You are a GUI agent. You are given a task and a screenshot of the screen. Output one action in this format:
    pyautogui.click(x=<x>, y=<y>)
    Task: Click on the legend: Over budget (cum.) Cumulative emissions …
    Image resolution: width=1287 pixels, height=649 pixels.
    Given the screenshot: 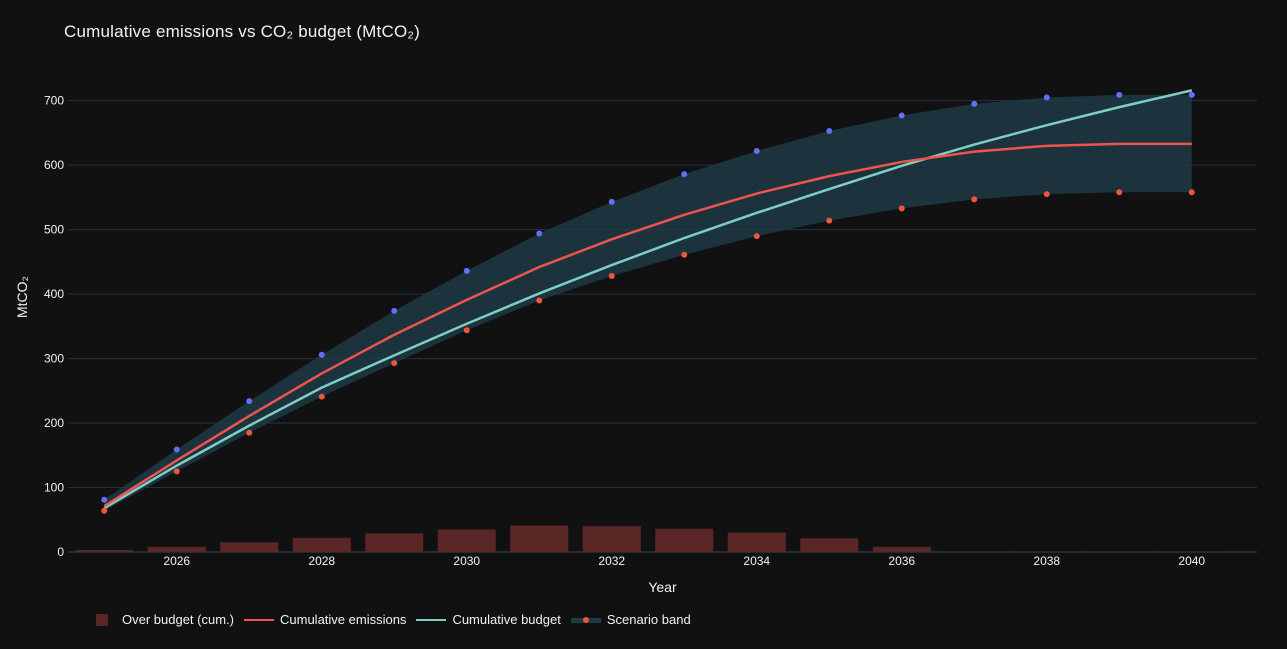 What is the action you would take?
    pyautogui.click(x=396, y=619)
    